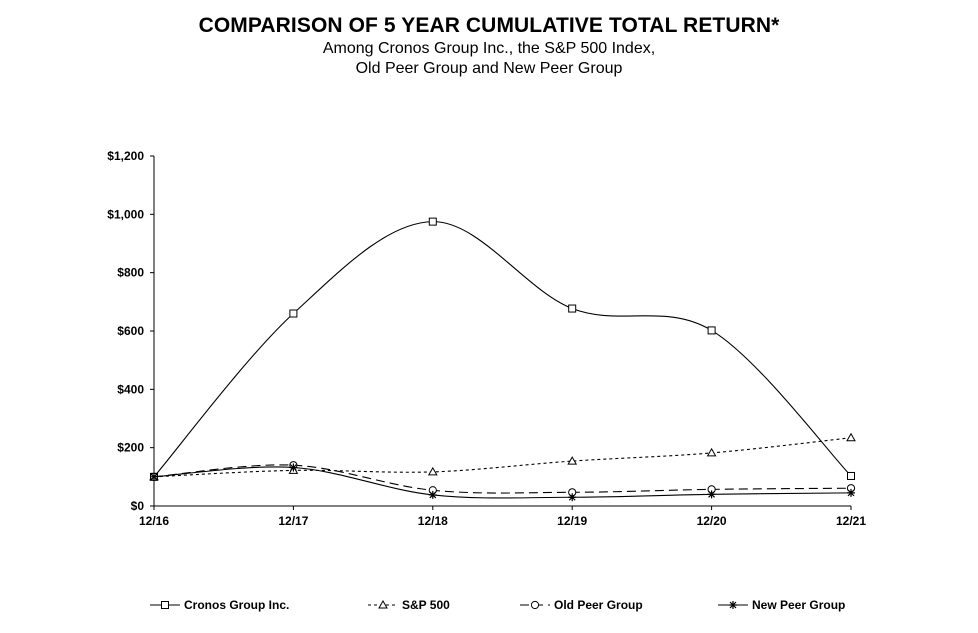 This screenshot has height=633, width=978. I want to click on x-tick-label: 12/17, so click(293, 521).